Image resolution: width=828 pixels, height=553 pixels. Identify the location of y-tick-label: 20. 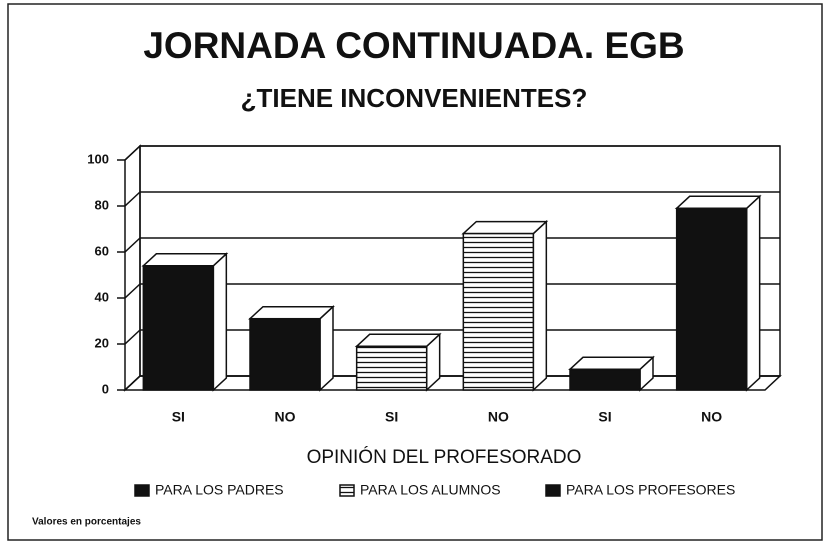
(102, 342).